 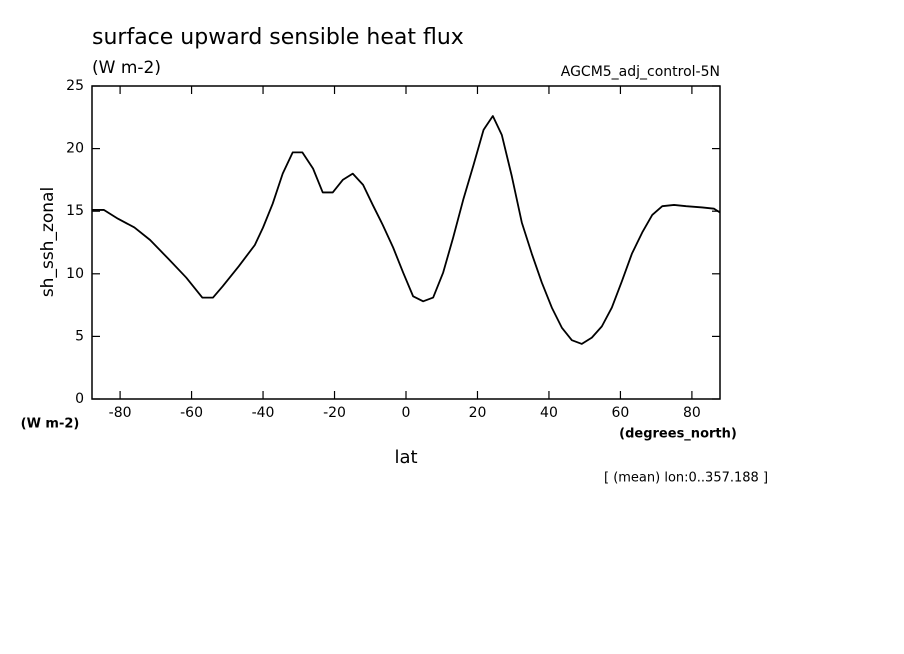 I want to click on x-tick-label: 60, so click(x=621, y=413).